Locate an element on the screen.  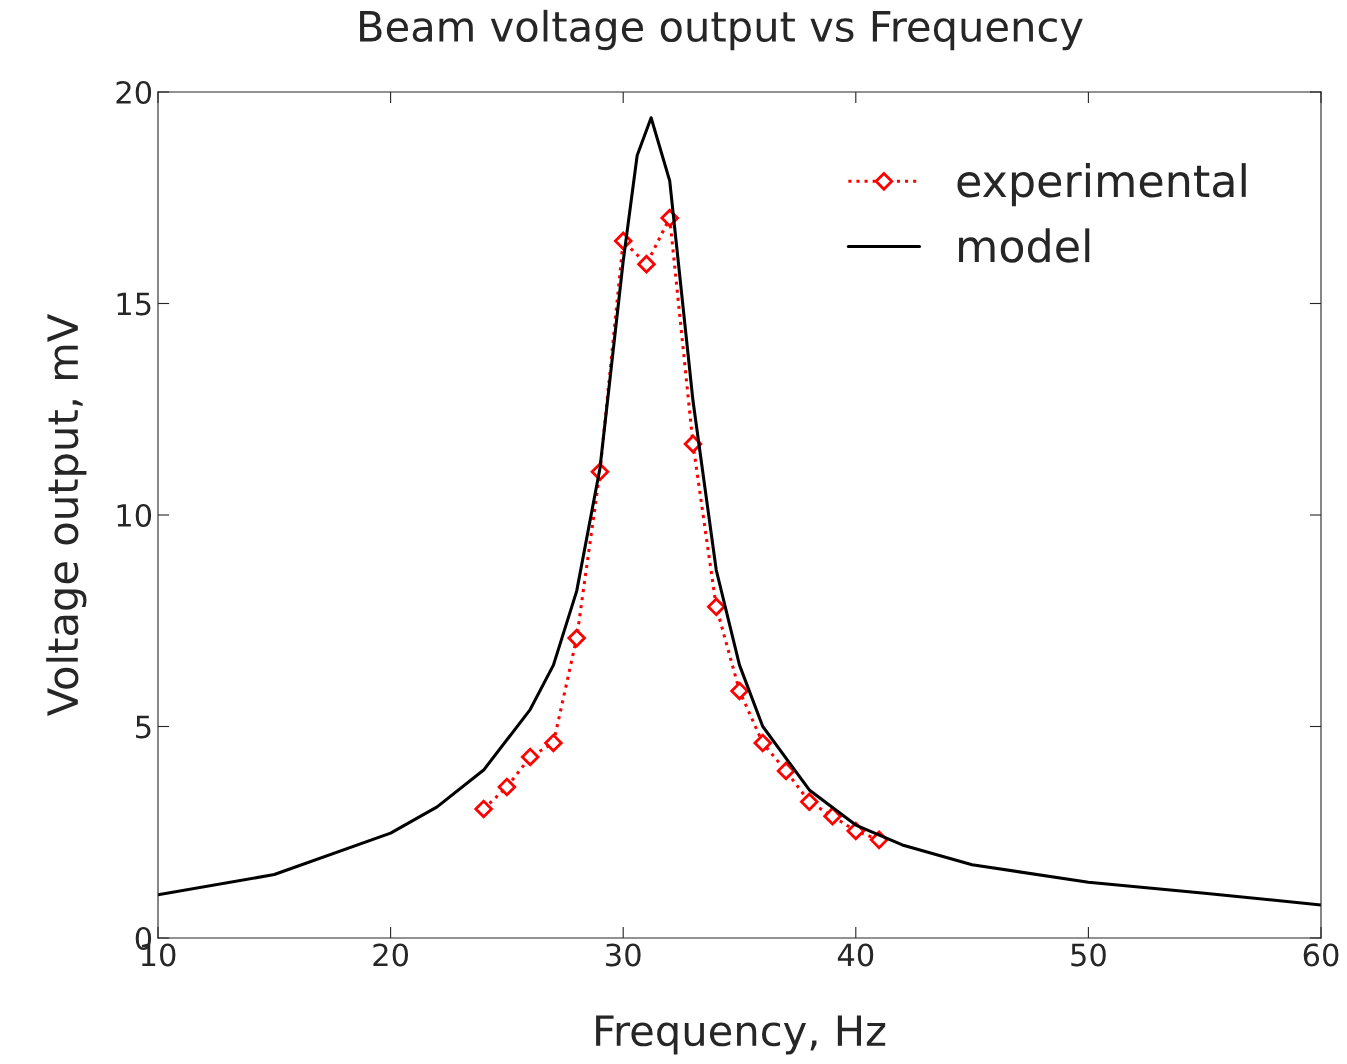
x-axis-title: Frequency, Hz is located at coordinates (741, 1035).